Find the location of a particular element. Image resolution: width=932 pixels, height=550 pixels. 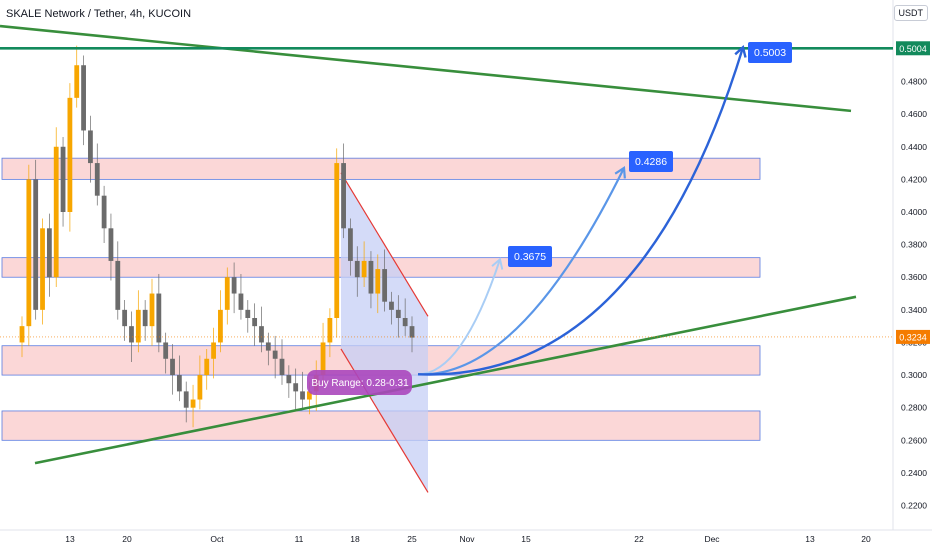

resistance-price-label is located at coordinates (913, 48).